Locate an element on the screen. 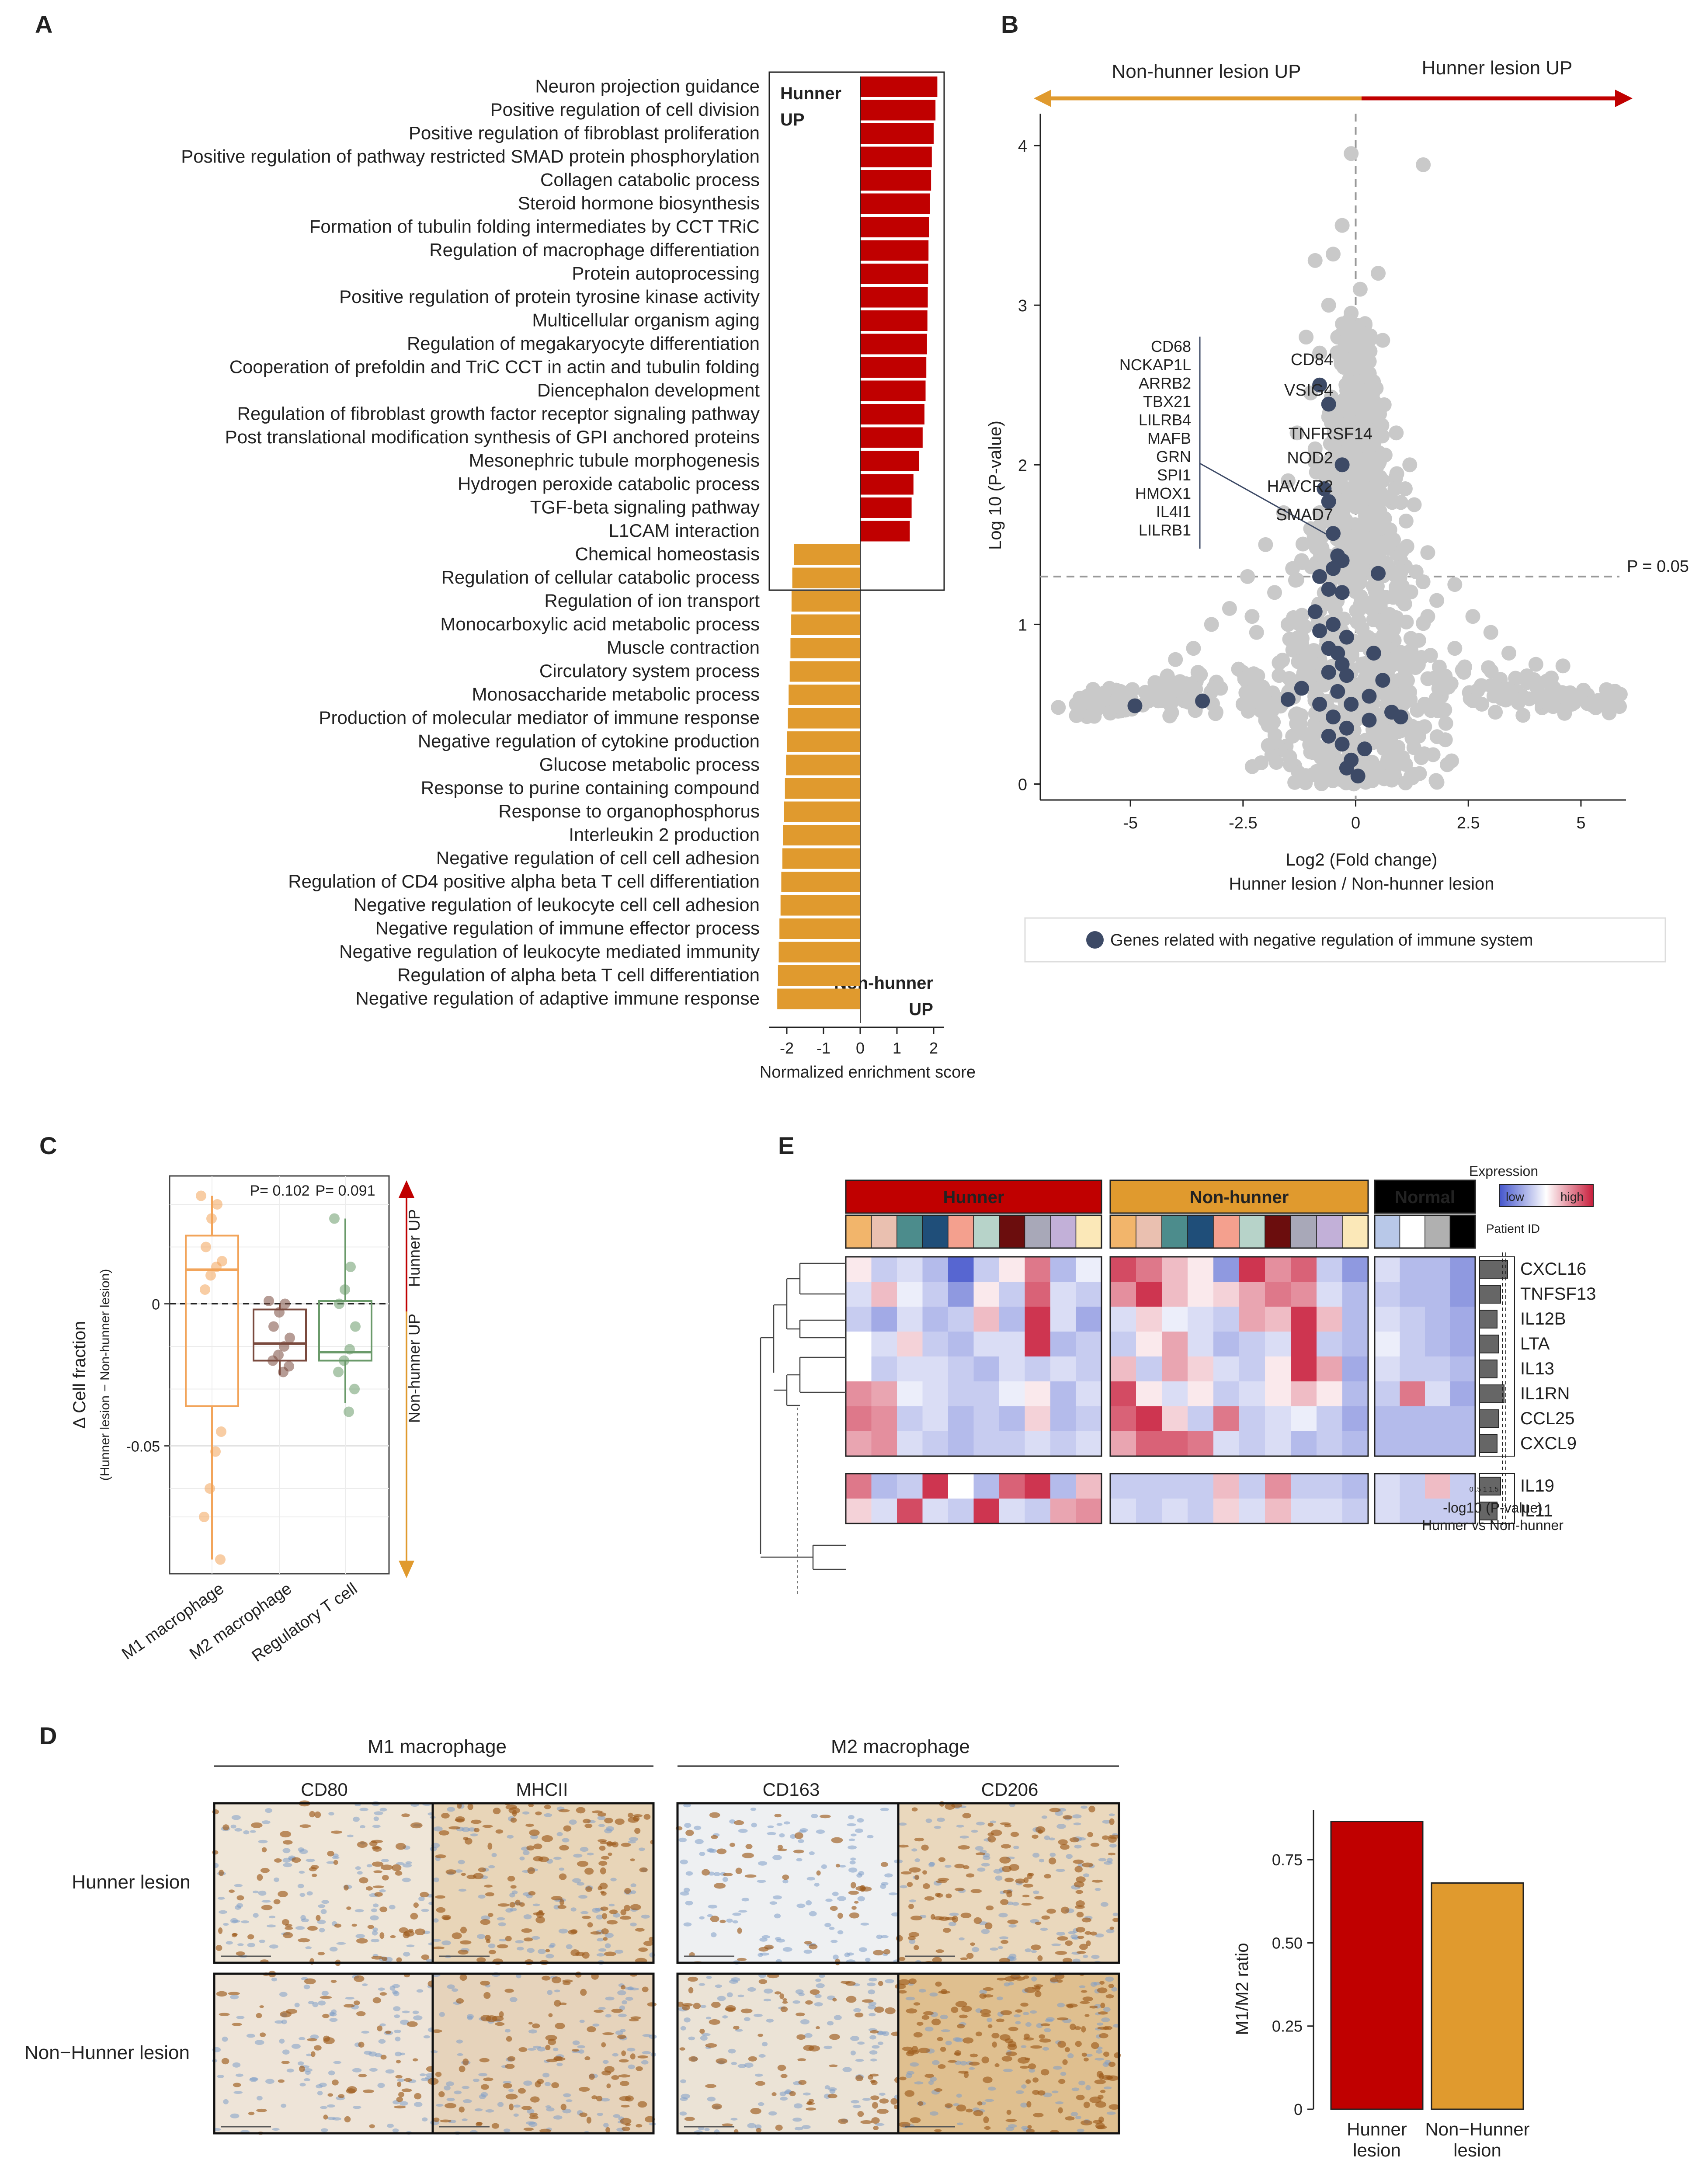 The image size is (1706, 2184). y-tick-label: 0 is located at coordinates (1022, 785).